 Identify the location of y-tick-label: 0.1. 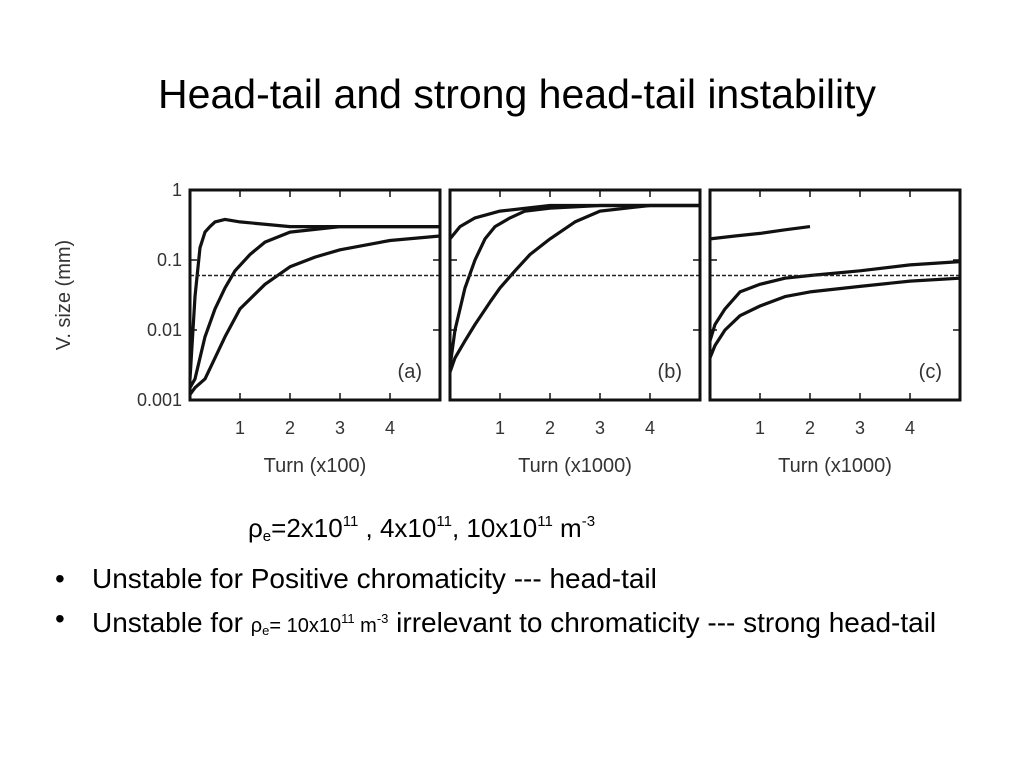
(169, 260).